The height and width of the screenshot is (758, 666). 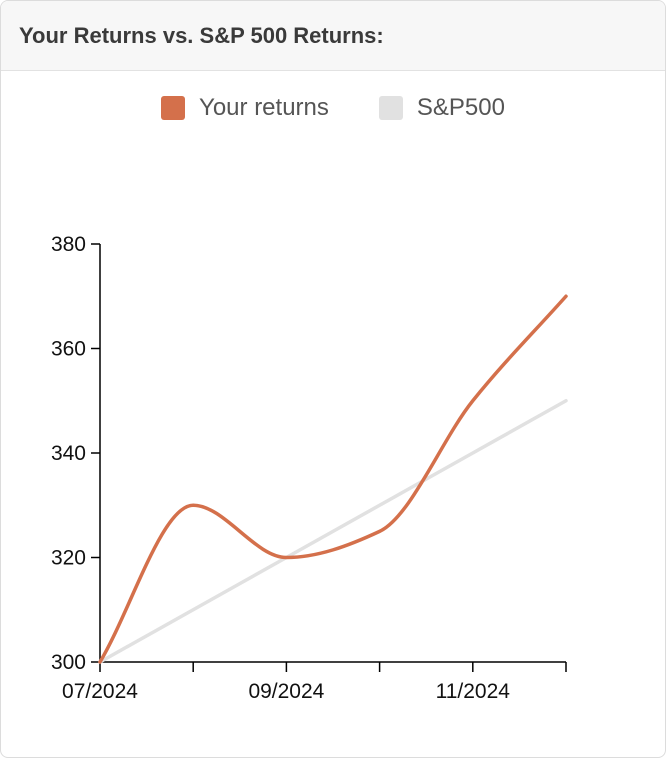 I want to click on y-tick-label-340: 340, so click(x=68, y=453).